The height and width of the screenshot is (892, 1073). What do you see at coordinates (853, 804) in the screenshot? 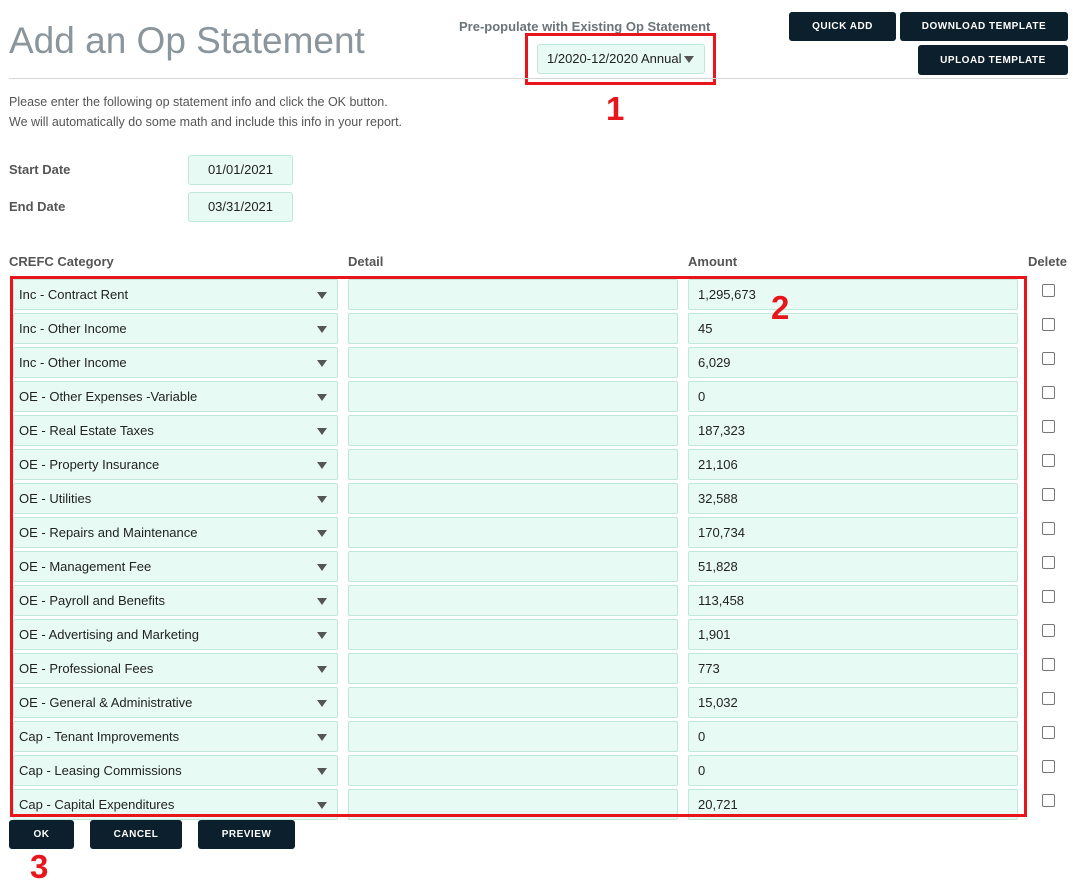
I see `amount-input: 20,721` at bounding box center [853, 804].